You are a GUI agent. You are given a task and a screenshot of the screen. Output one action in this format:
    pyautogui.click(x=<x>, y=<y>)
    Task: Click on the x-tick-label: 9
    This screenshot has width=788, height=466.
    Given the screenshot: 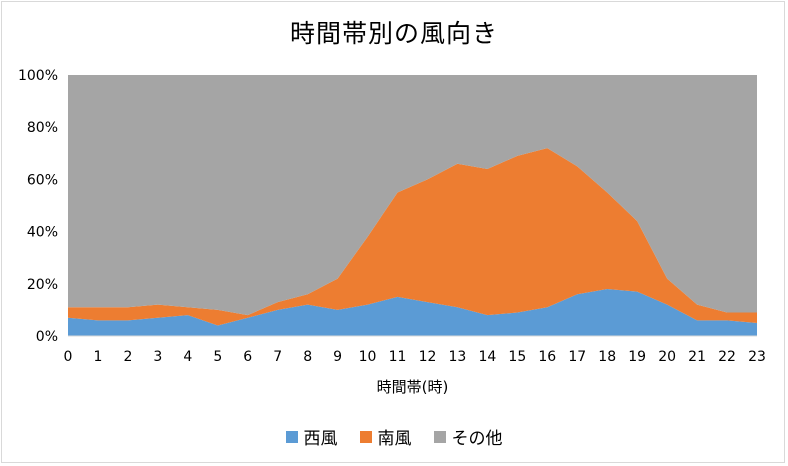 What is the action you would take?
    pyautogui.click(x=337, y=357)
    